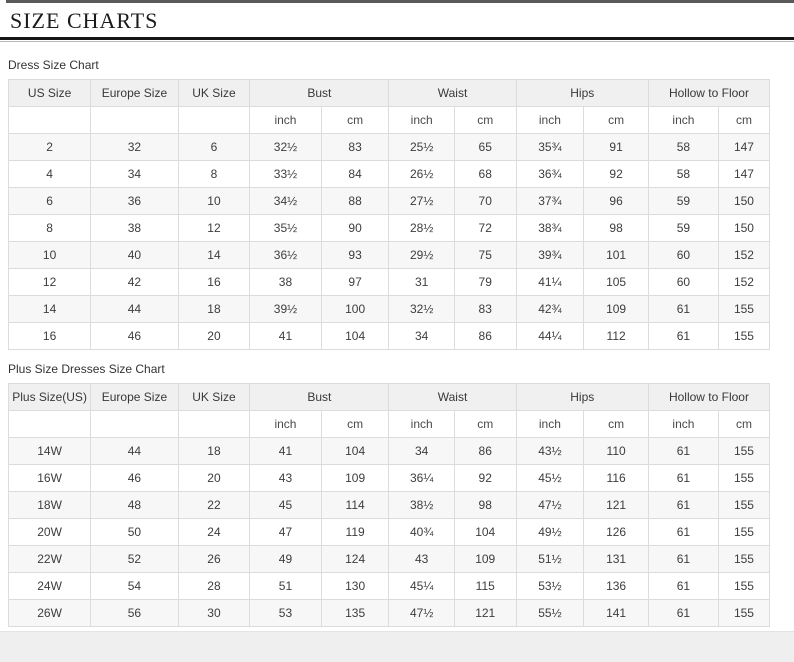 The width and height of the screenshot is (794, 662). Describe the element at coordinates (709, 397) in the screenshot. I see `group-header: Hollow to Floor` at that location.